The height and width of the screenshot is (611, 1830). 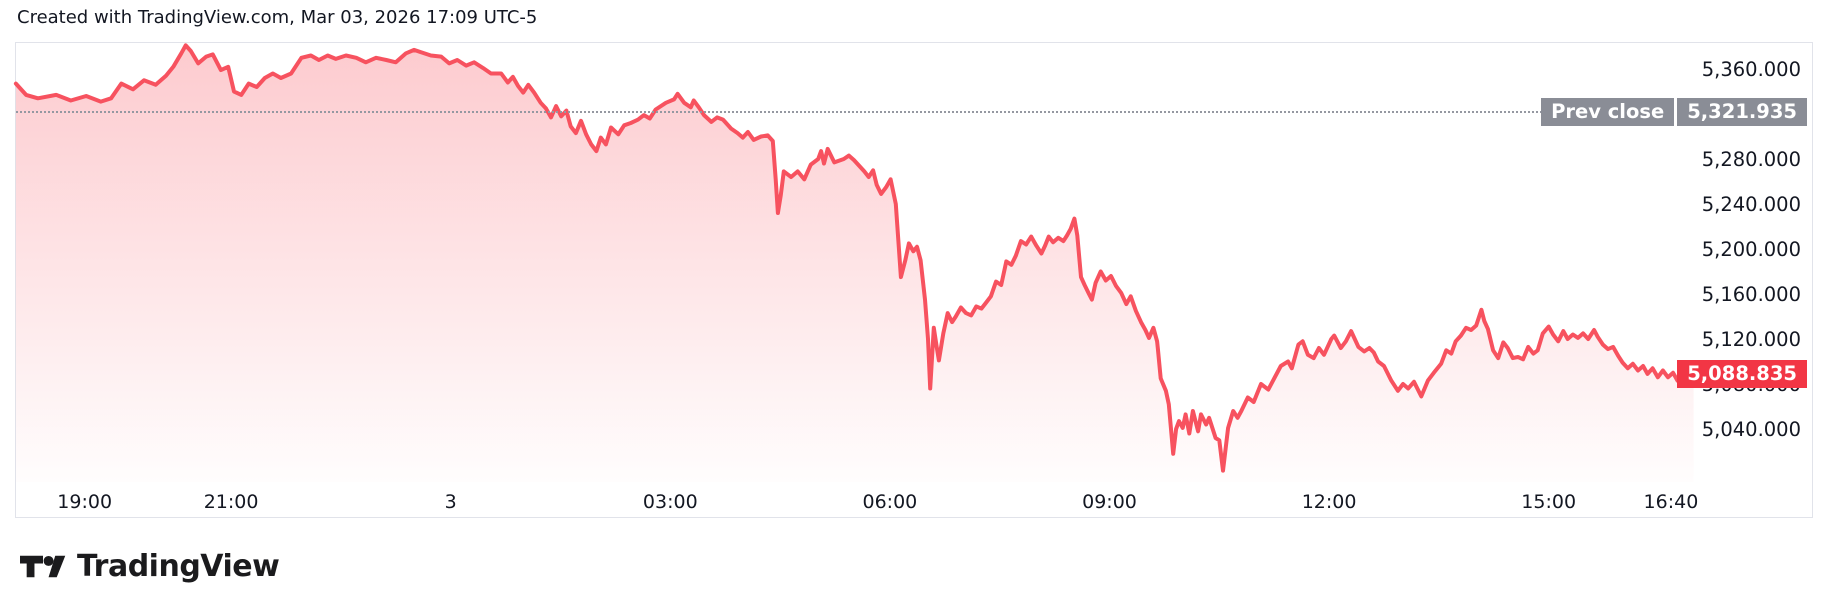 I want to click on y-tick-label: 5,200.000, so click(x=1751, y=249).